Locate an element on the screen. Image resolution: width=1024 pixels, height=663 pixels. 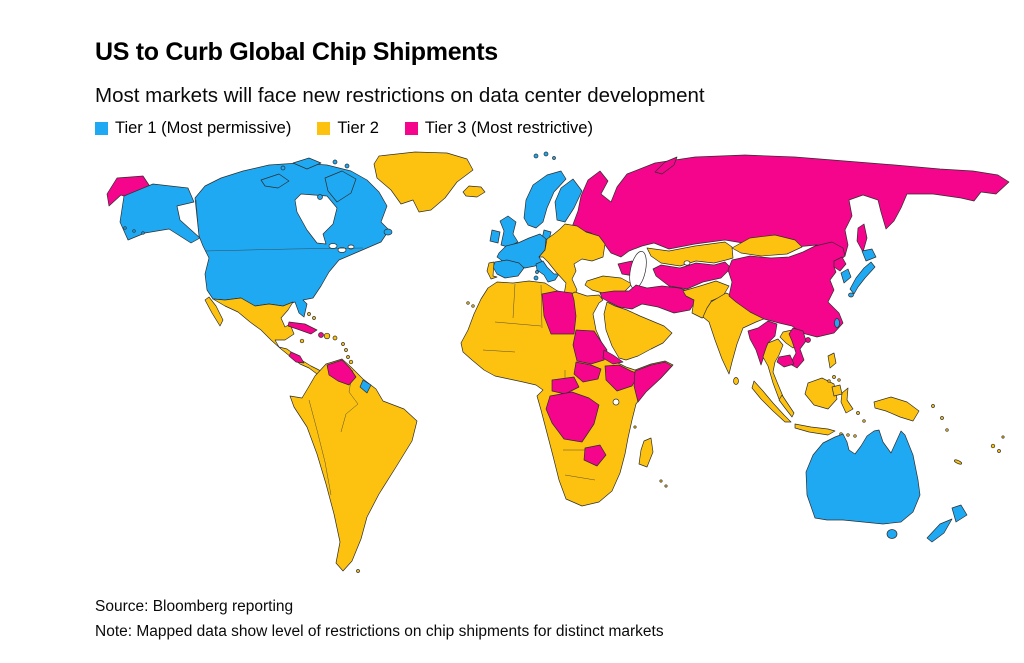
region-comoros is located at coordinates (635, 427).